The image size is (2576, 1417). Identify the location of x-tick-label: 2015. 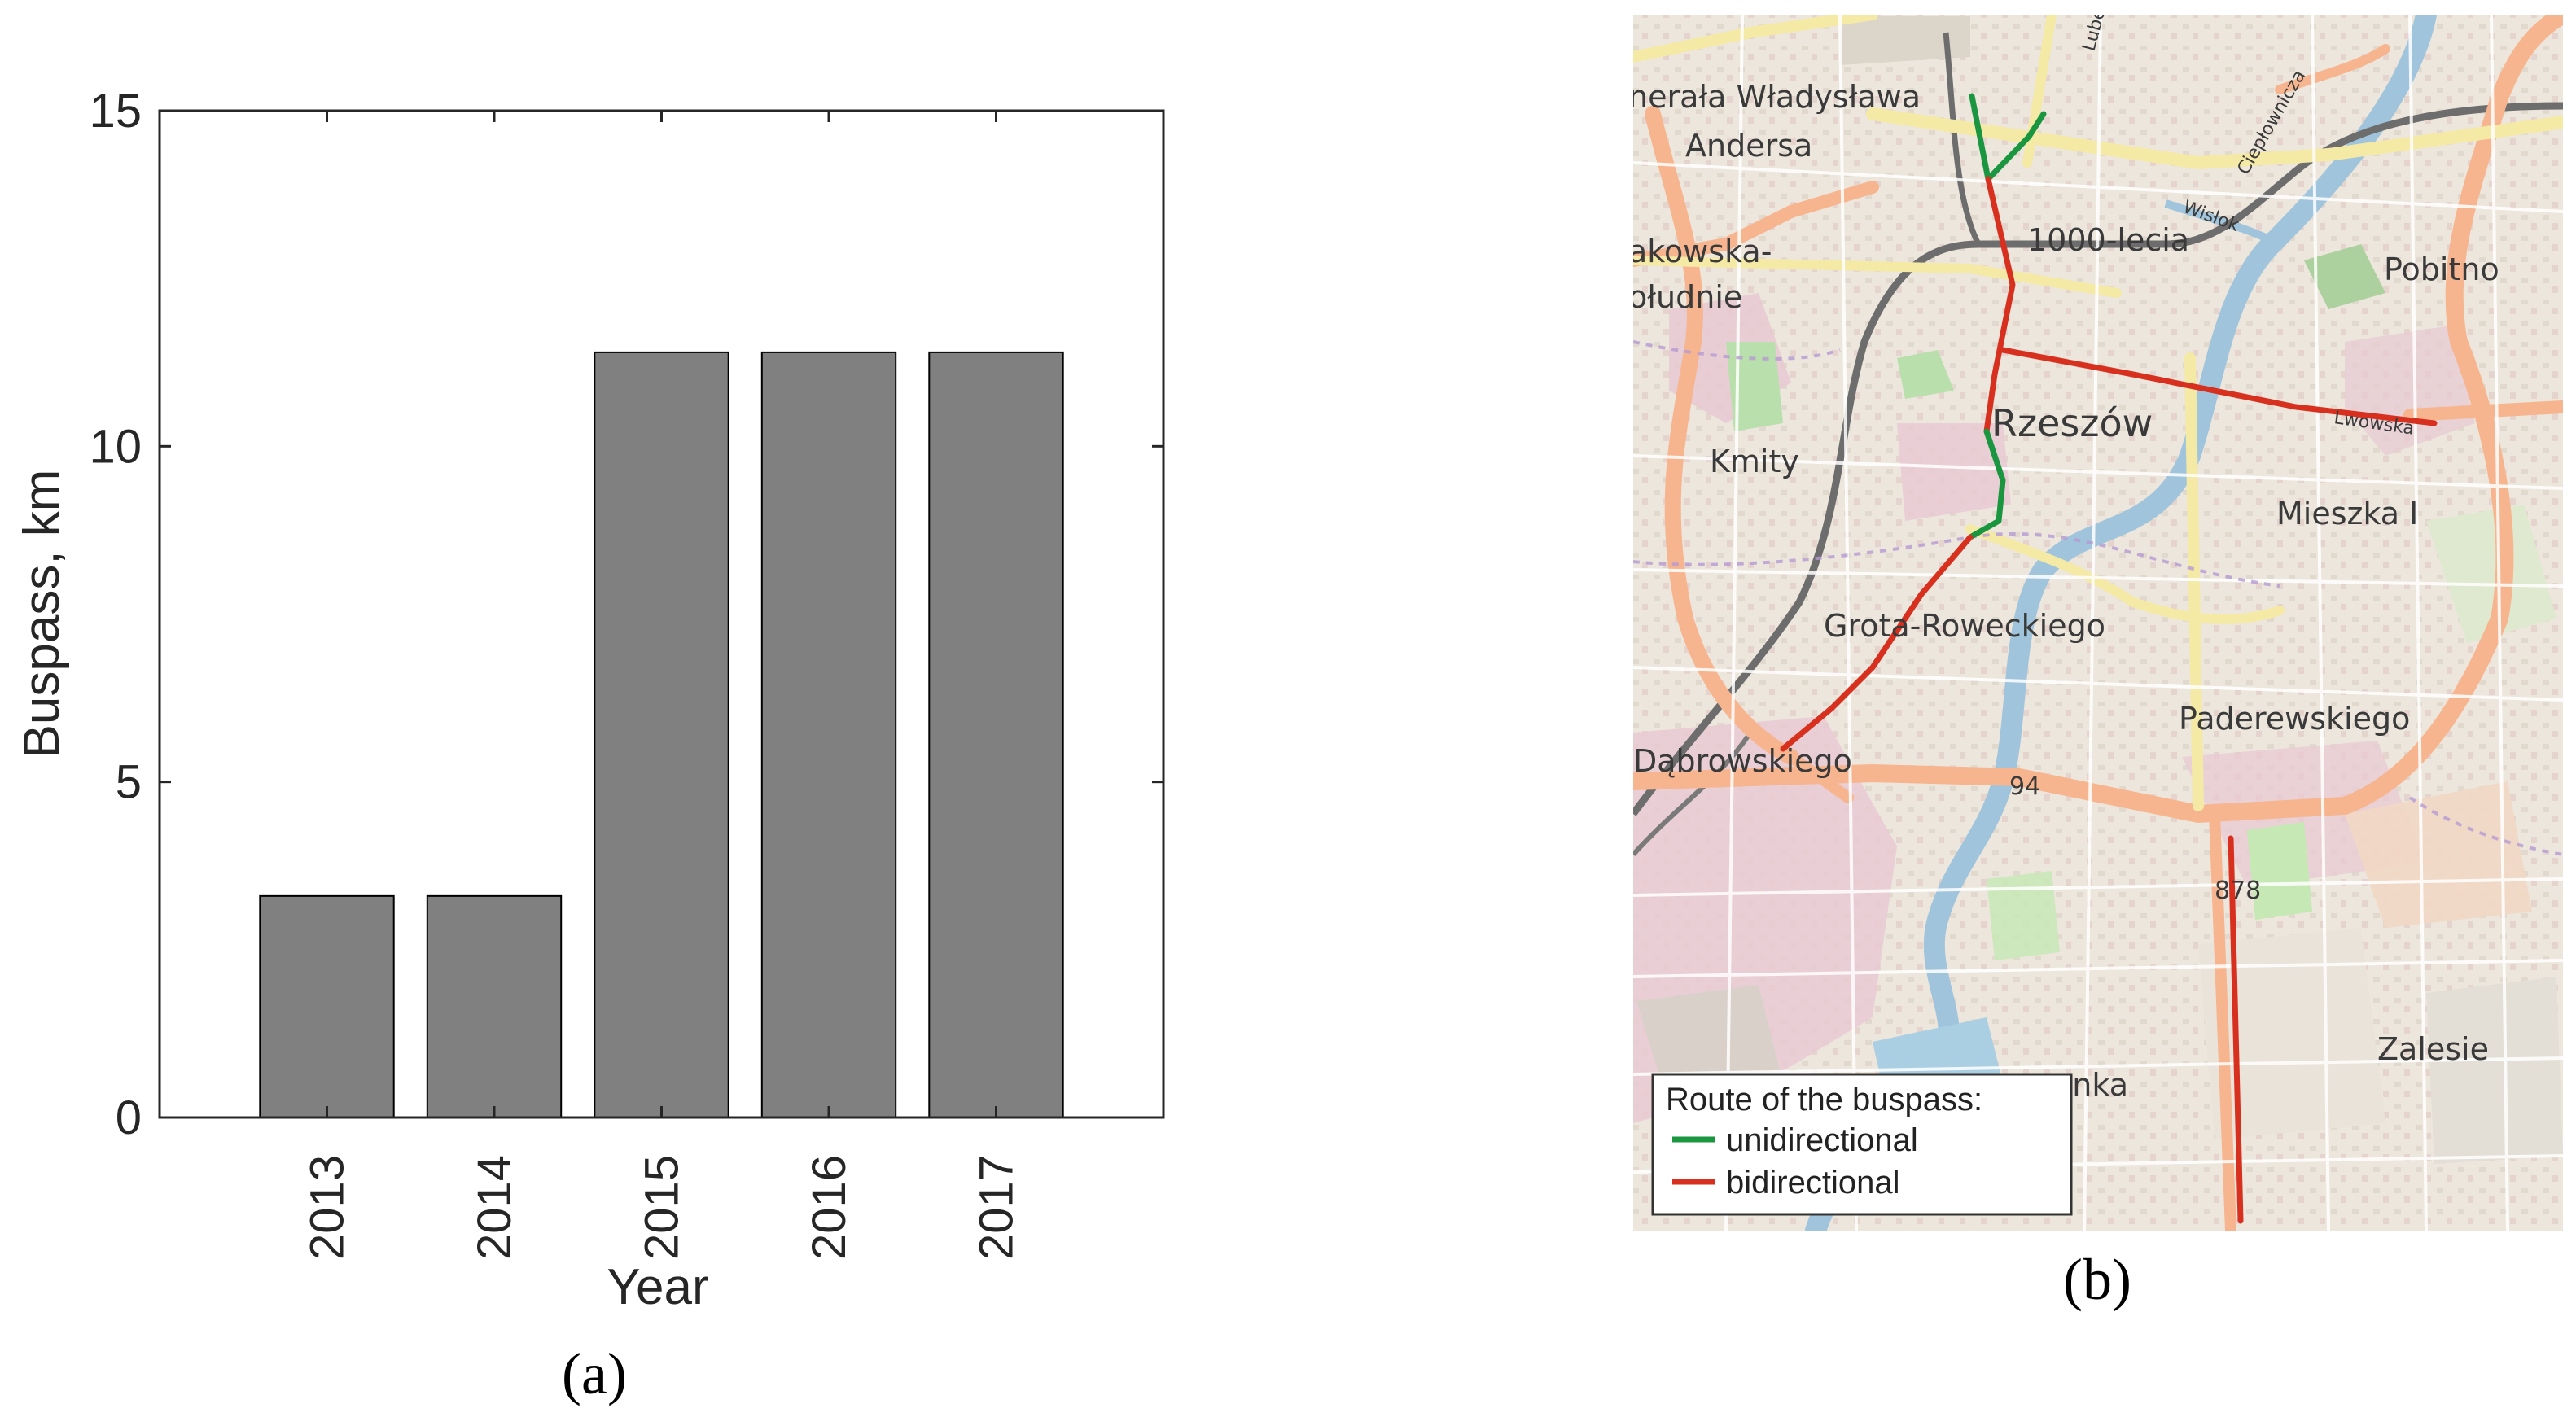
(662, 1207).